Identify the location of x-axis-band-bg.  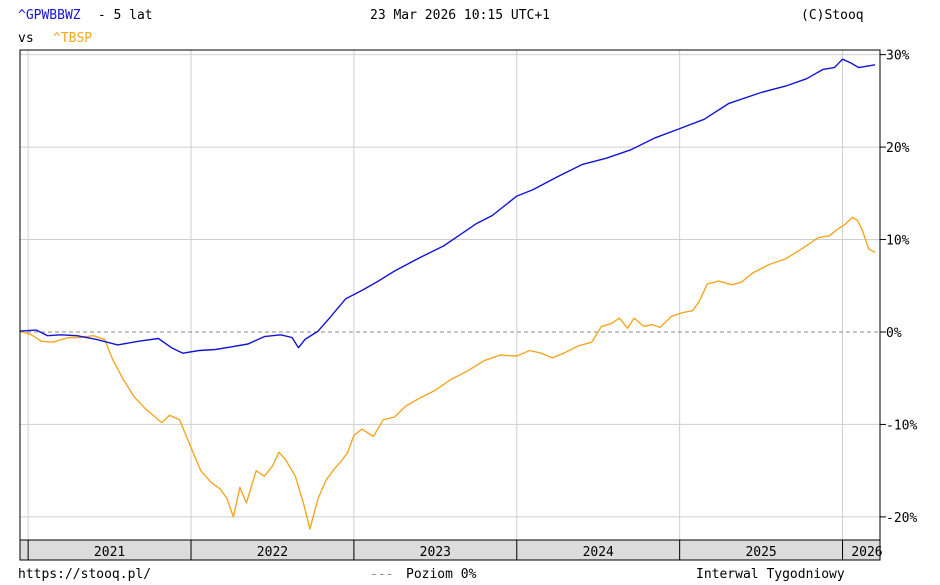
(450, 550).